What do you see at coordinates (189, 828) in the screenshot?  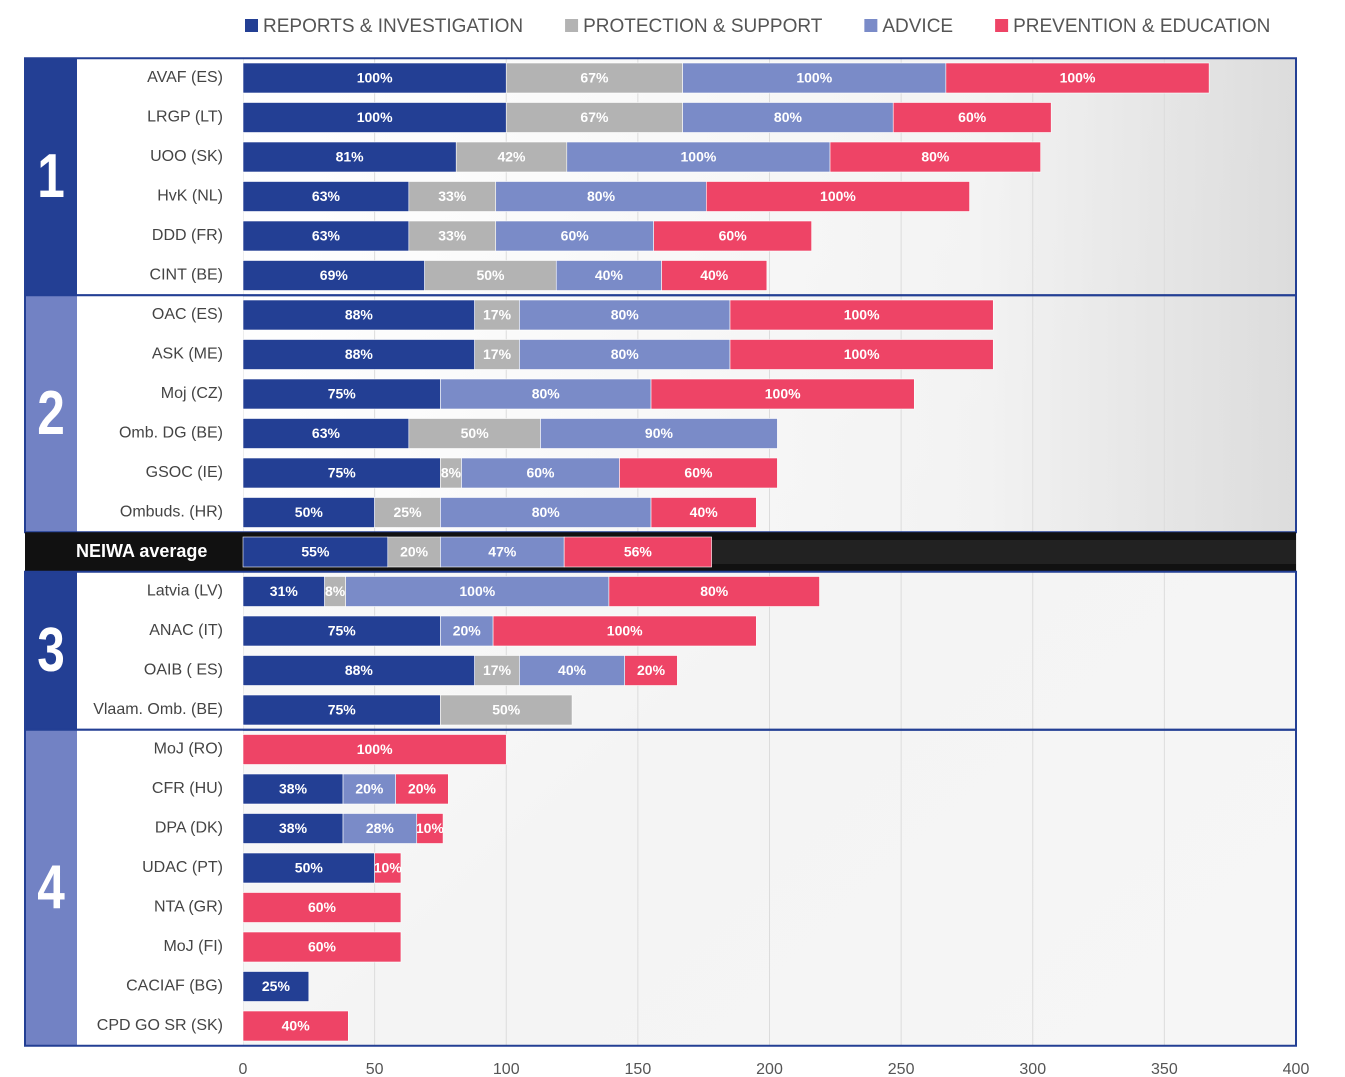 I see `category-label: DPA (DK)` at bounding box center [189, 828].